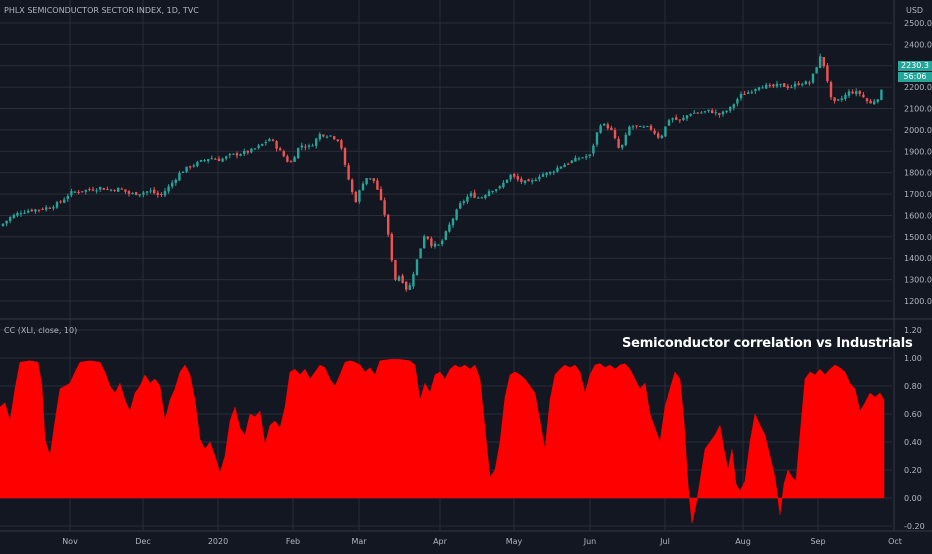 The height and width of the screenshot is (554, 932). Describe the element at coordinates (913, 442) in the screenshot. I see `corr-tick-label: 0.40` at that location.